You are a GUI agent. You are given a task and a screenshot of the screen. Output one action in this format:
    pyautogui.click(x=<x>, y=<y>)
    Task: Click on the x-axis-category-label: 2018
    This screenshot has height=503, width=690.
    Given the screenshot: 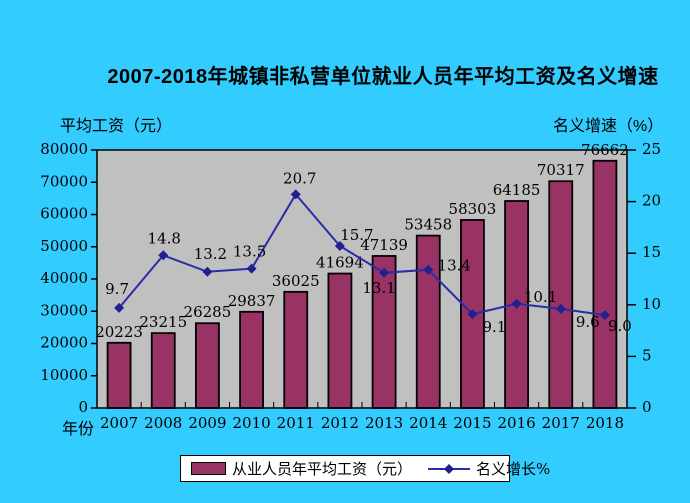 What is the action you would take?
    pyautogui.click(x=605, y=423)
    